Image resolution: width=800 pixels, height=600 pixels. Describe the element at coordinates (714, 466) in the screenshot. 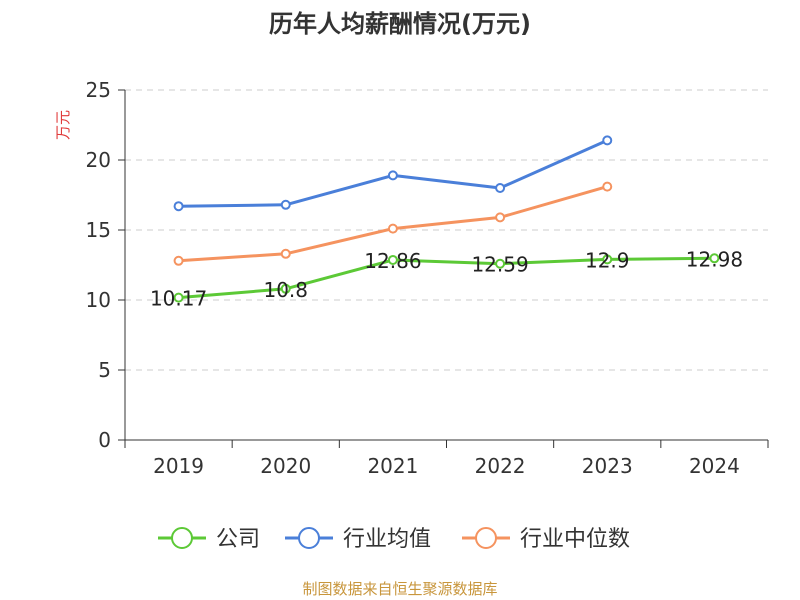

I see `x-tick-label-2024: 2024` at that location.